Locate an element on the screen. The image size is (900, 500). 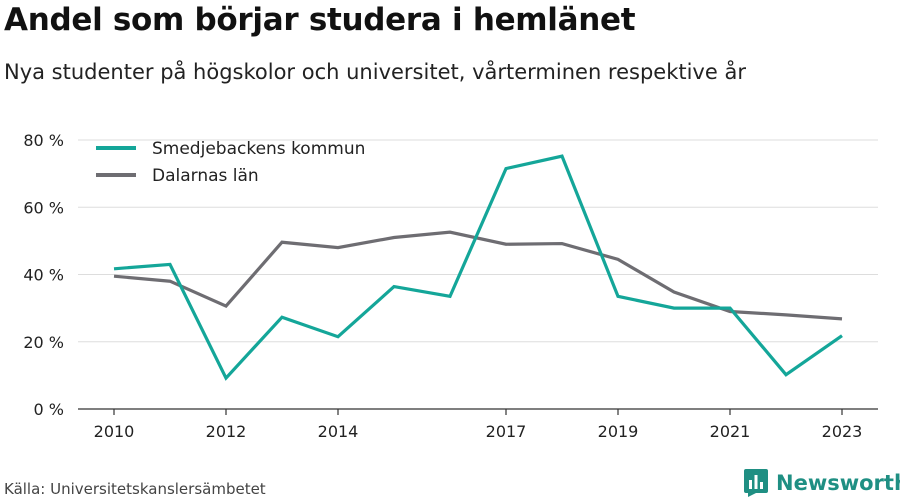
y-axis-ticks: 0 % 20 % 40 % 60 % 80 % is located at coordinates (43, 275).